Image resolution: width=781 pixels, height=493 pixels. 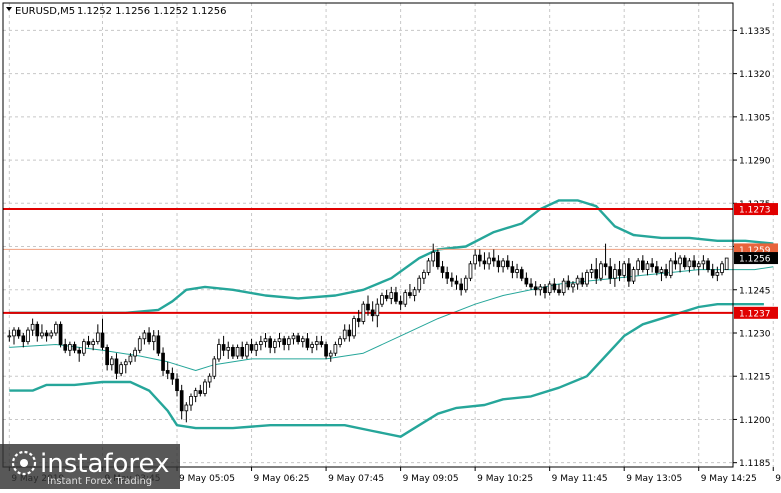 I want to click on x-tick-label: 9 May 13:05, so click(x=654, y=479).